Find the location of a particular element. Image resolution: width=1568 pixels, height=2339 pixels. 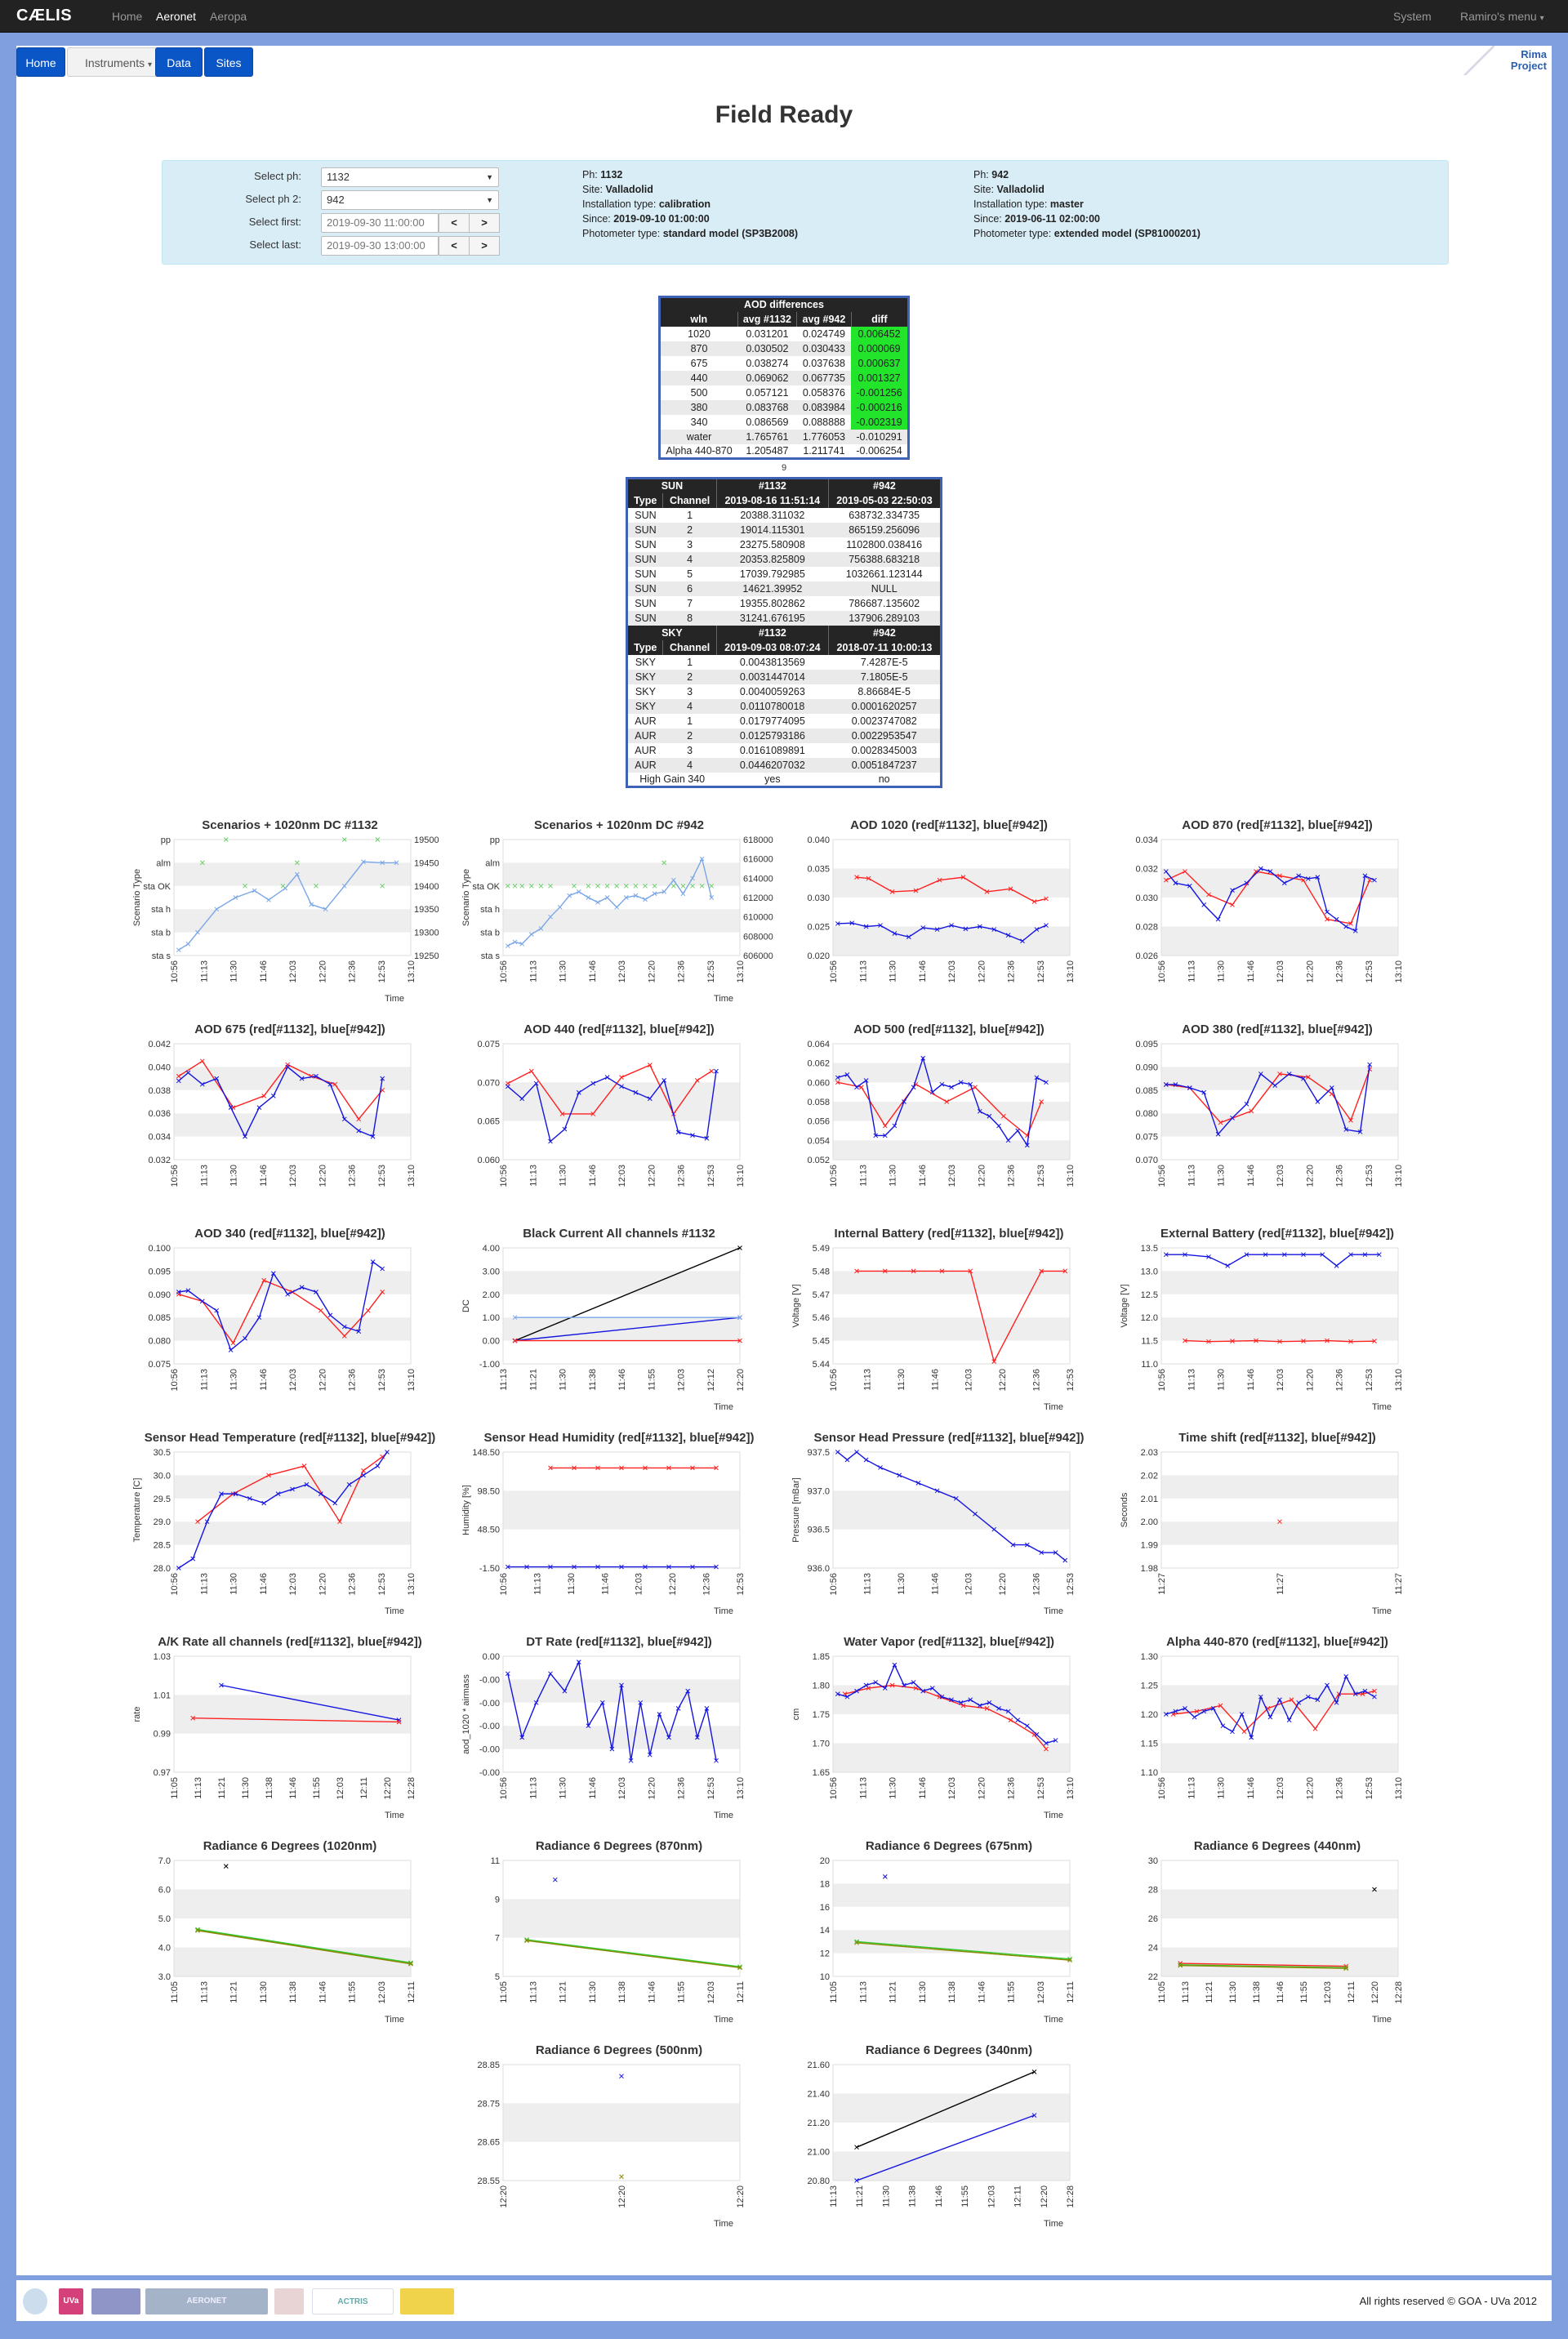

y-tick-label: 1.85 is located at coordinates (821, 1657).